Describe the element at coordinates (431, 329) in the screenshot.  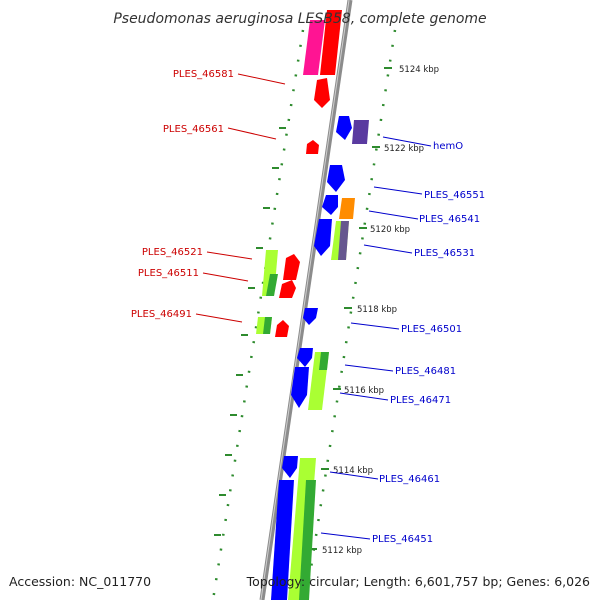
I see `gene-label-right: PLES_46501` at that location.